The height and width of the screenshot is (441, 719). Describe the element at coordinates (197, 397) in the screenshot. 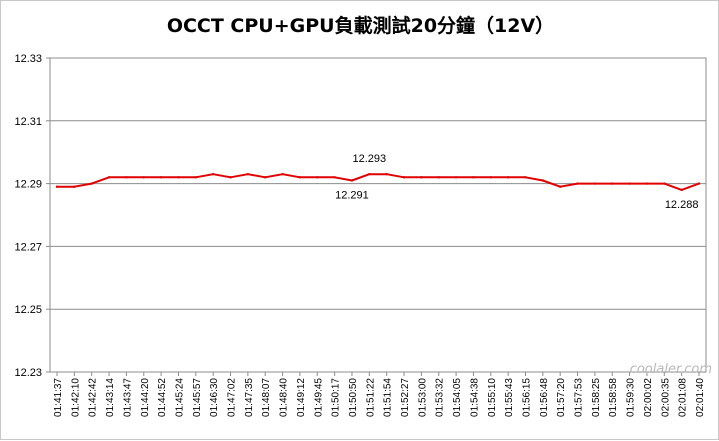

I see `x-tick-label: 01:45:57` at that location.